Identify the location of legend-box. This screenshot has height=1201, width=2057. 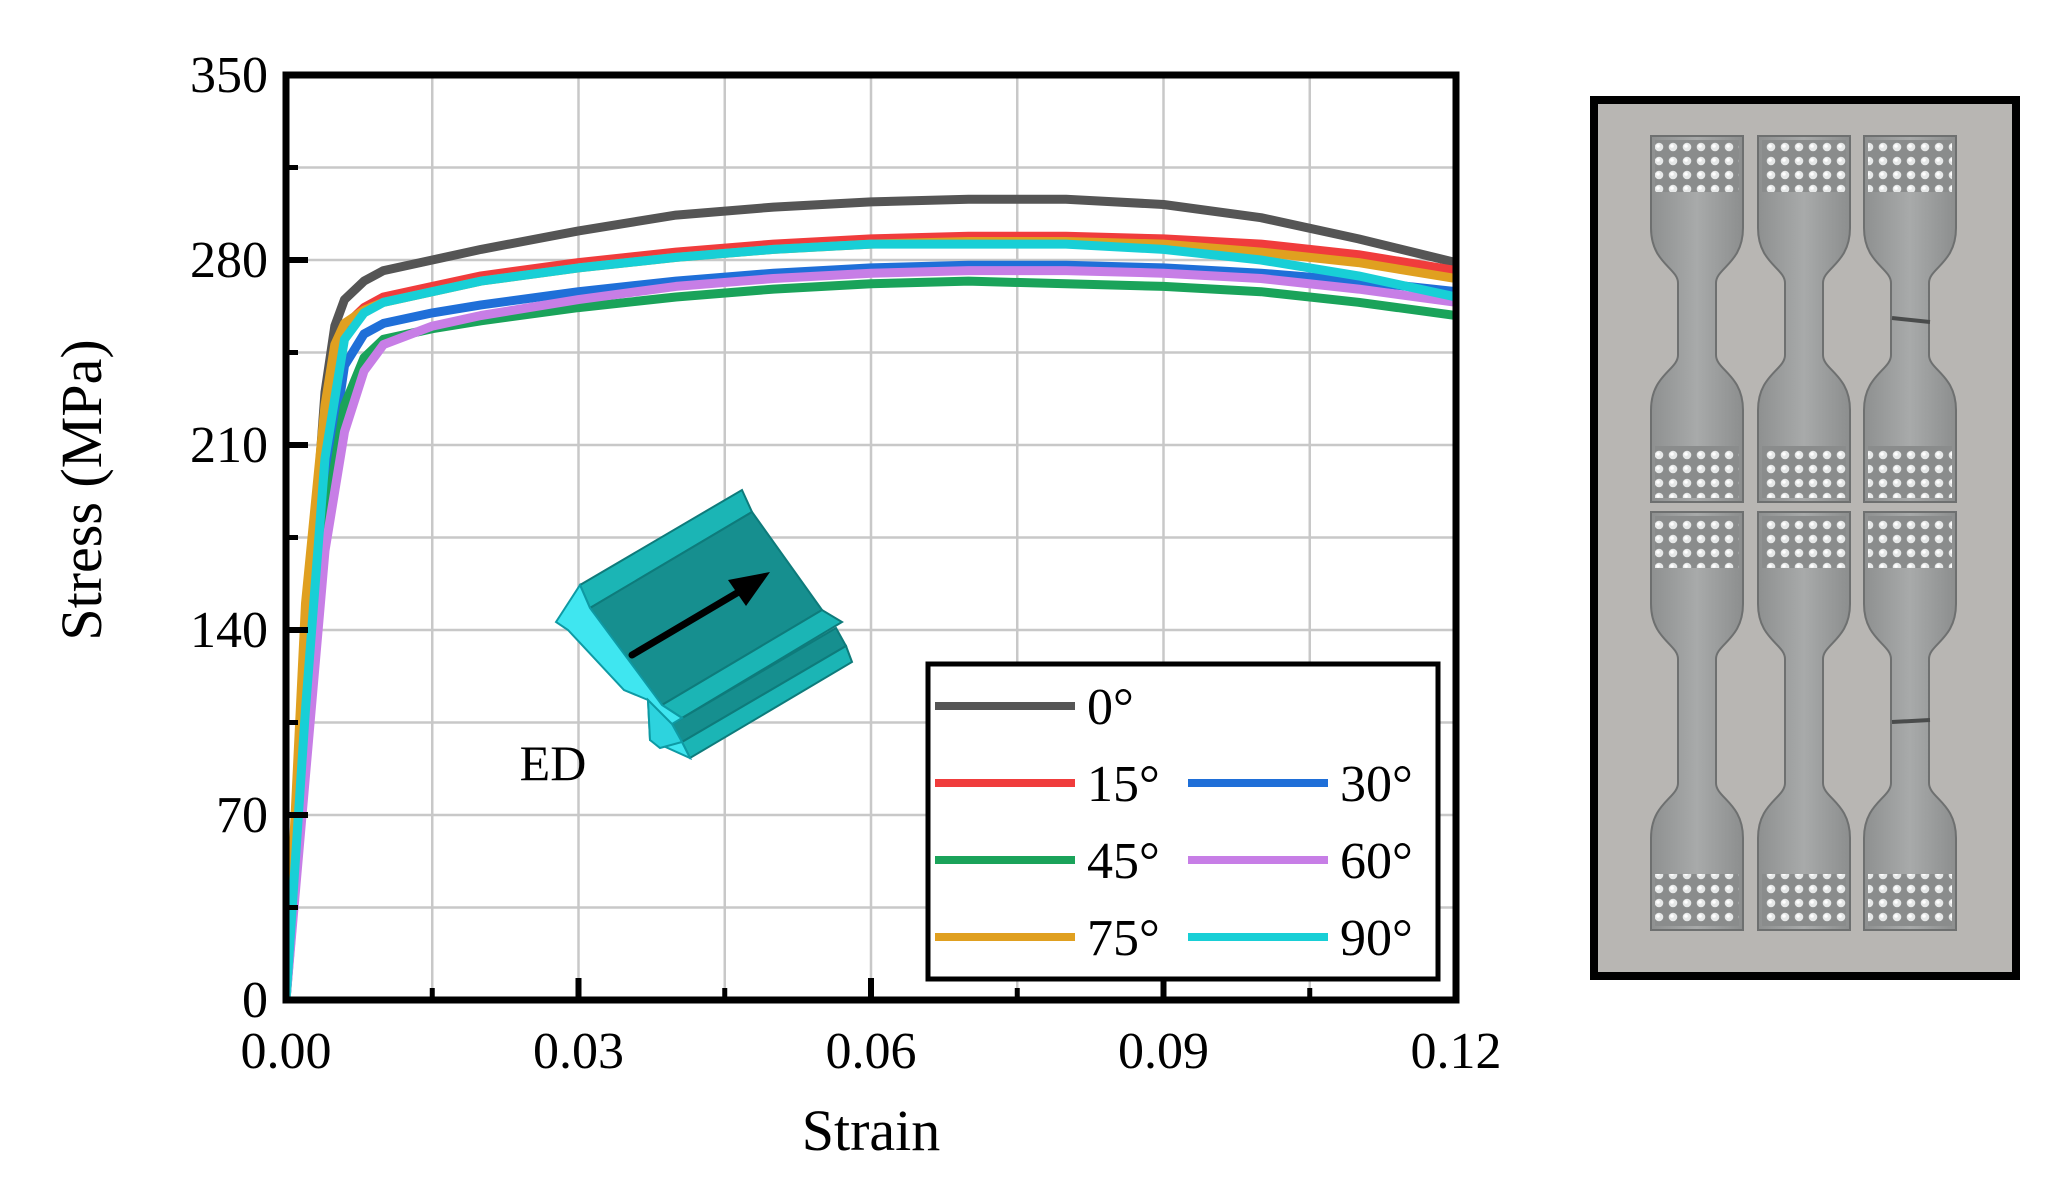
(1183, 821).